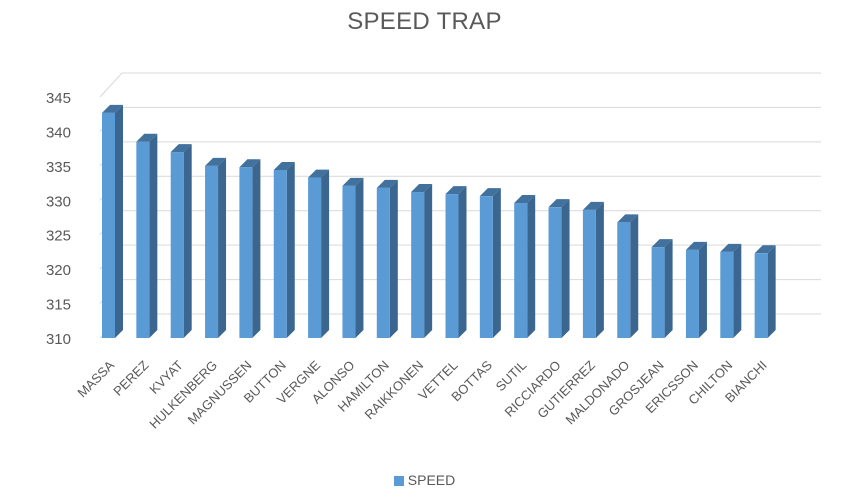 This screenshot has height=502, width=849. What do you see at coordinates (95, 378) in the screenshot?
I see `x-tick-label: MASSA` at bounding box center [95, 378].